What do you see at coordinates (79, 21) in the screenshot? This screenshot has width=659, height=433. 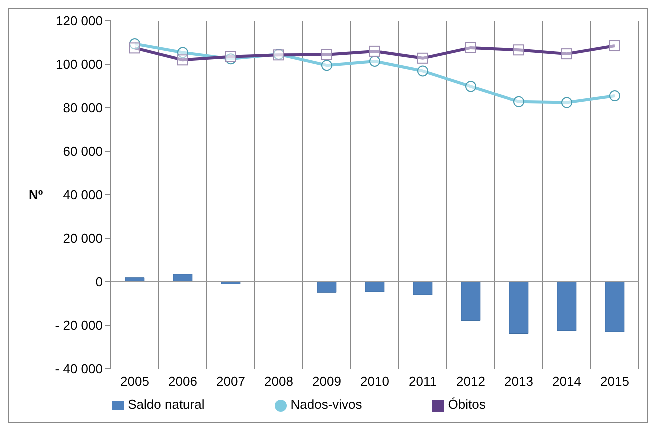 I see `y-tick-label: 120 000` at bounding box center [79, 21].